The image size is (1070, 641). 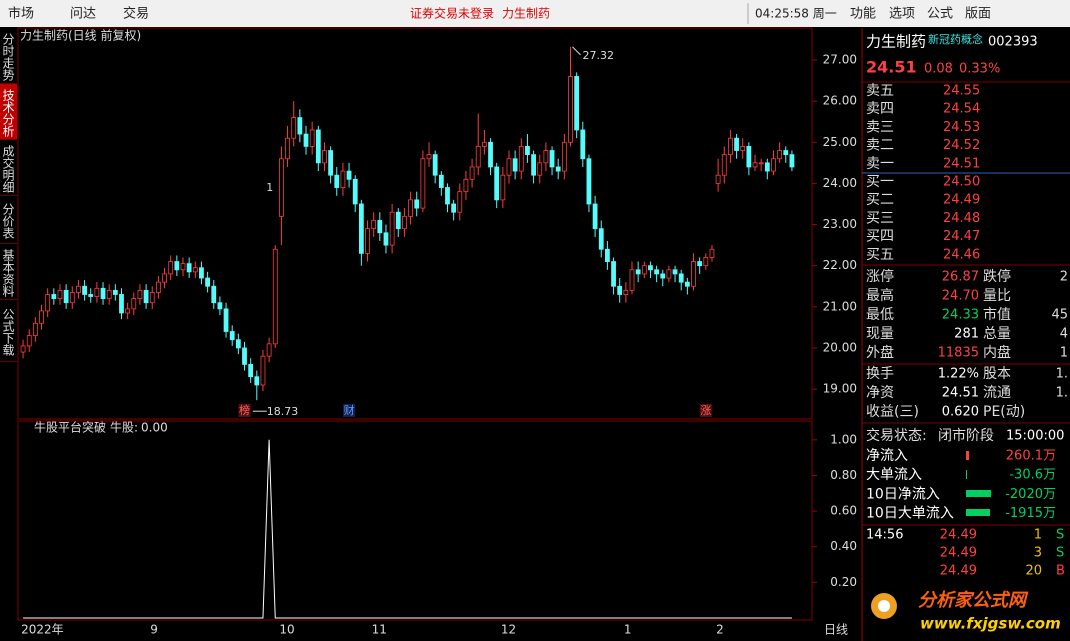 I want to click on side-tab: 基本资料, so click(x=8, y=272).